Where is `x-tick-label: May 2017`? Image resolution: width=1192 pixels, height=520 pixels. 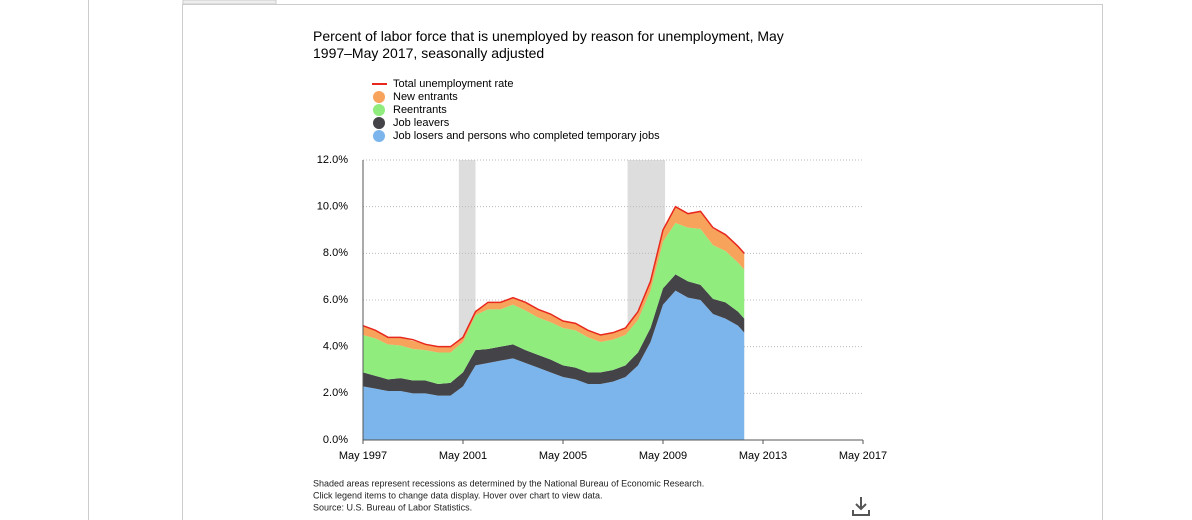
x-tick-label: May 2017 is located at coordinates (863, 456).